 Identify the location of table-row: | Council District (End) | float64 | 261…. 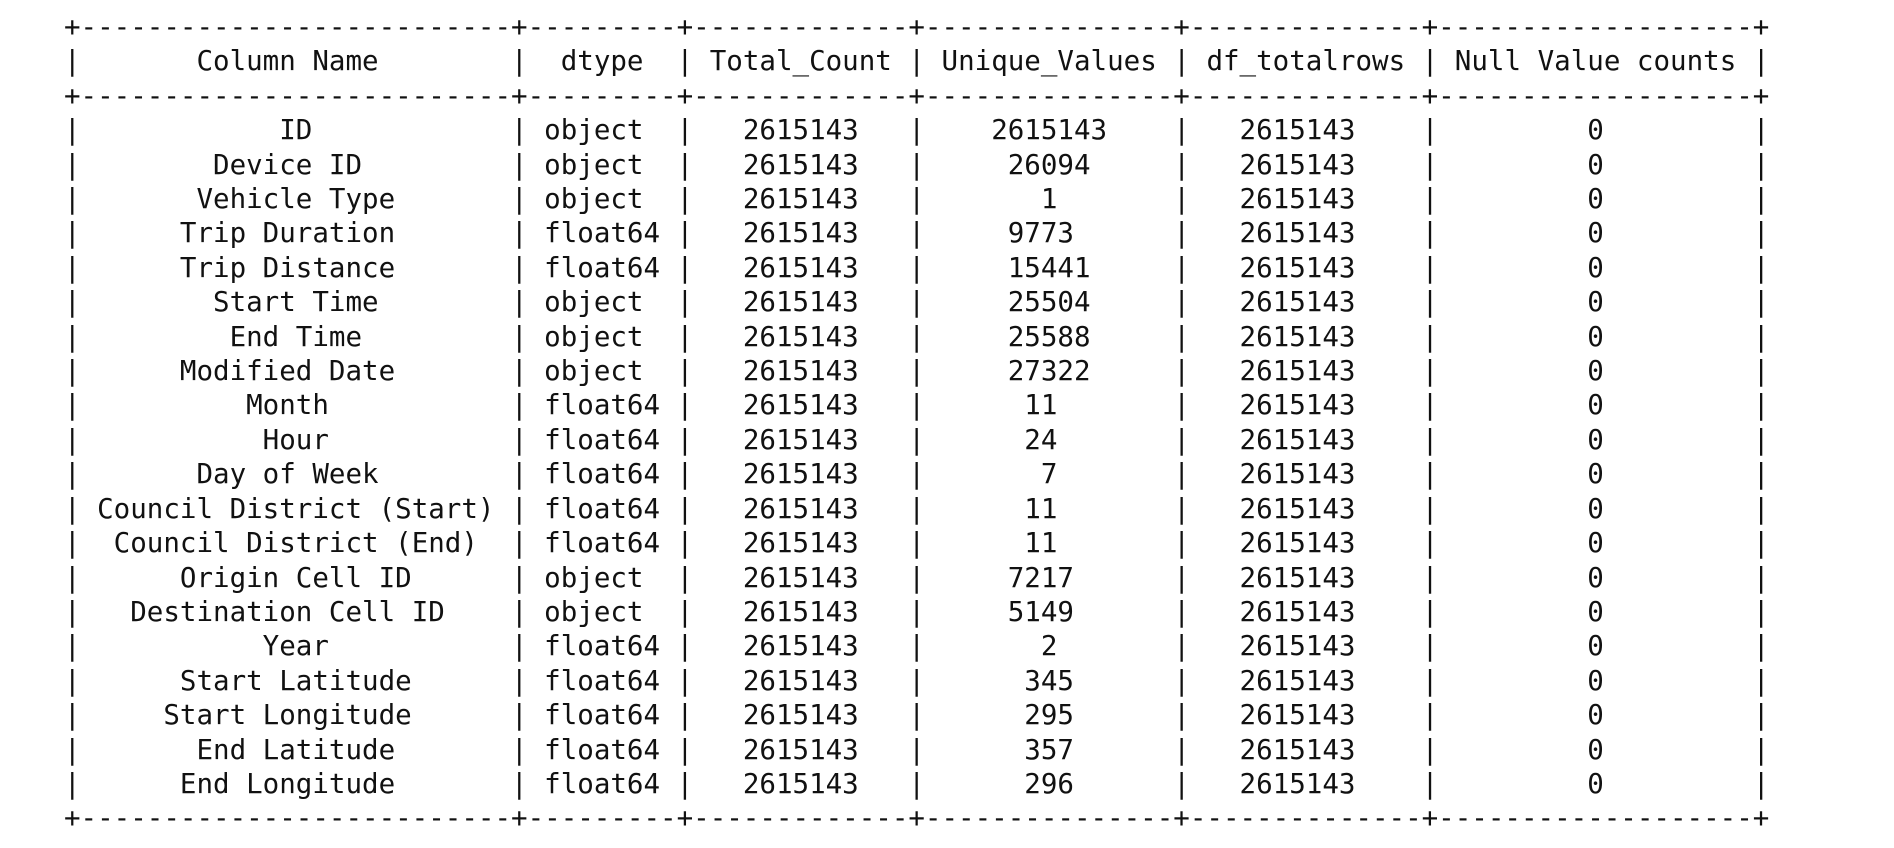
(917, 543).